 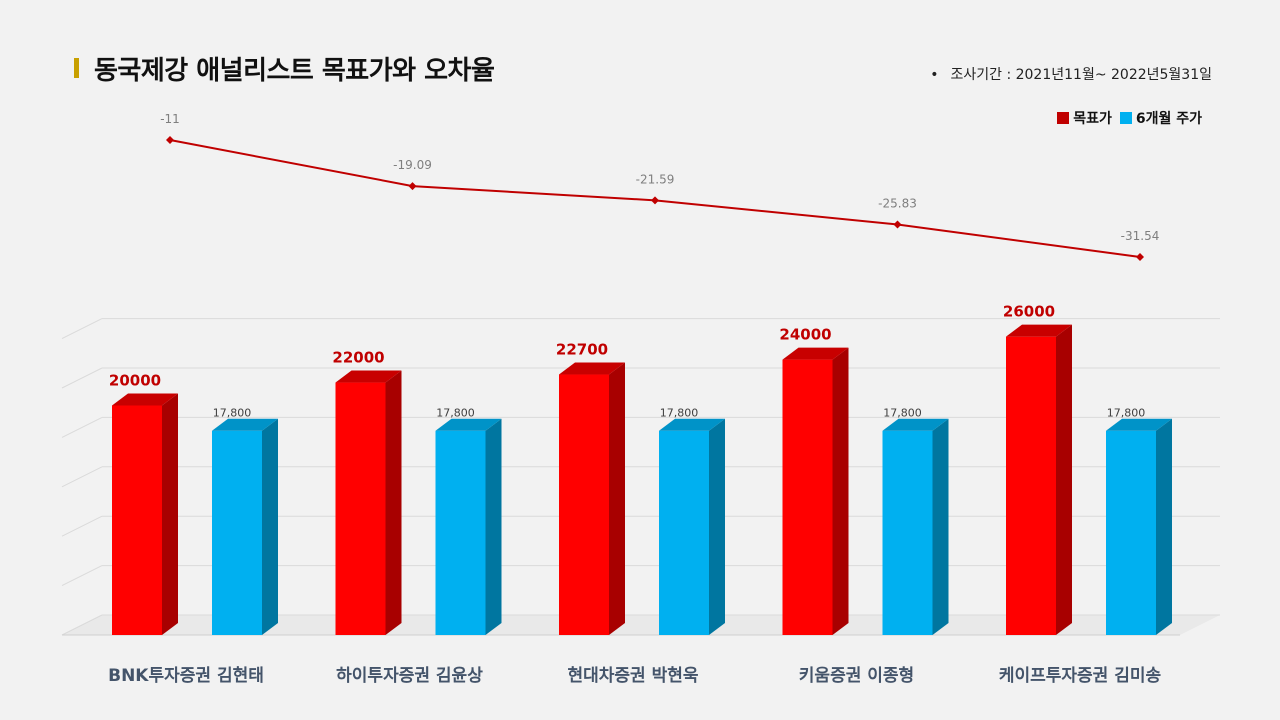 I want to click on legend-item-target: 목표가, so click(x=1084, y=118).